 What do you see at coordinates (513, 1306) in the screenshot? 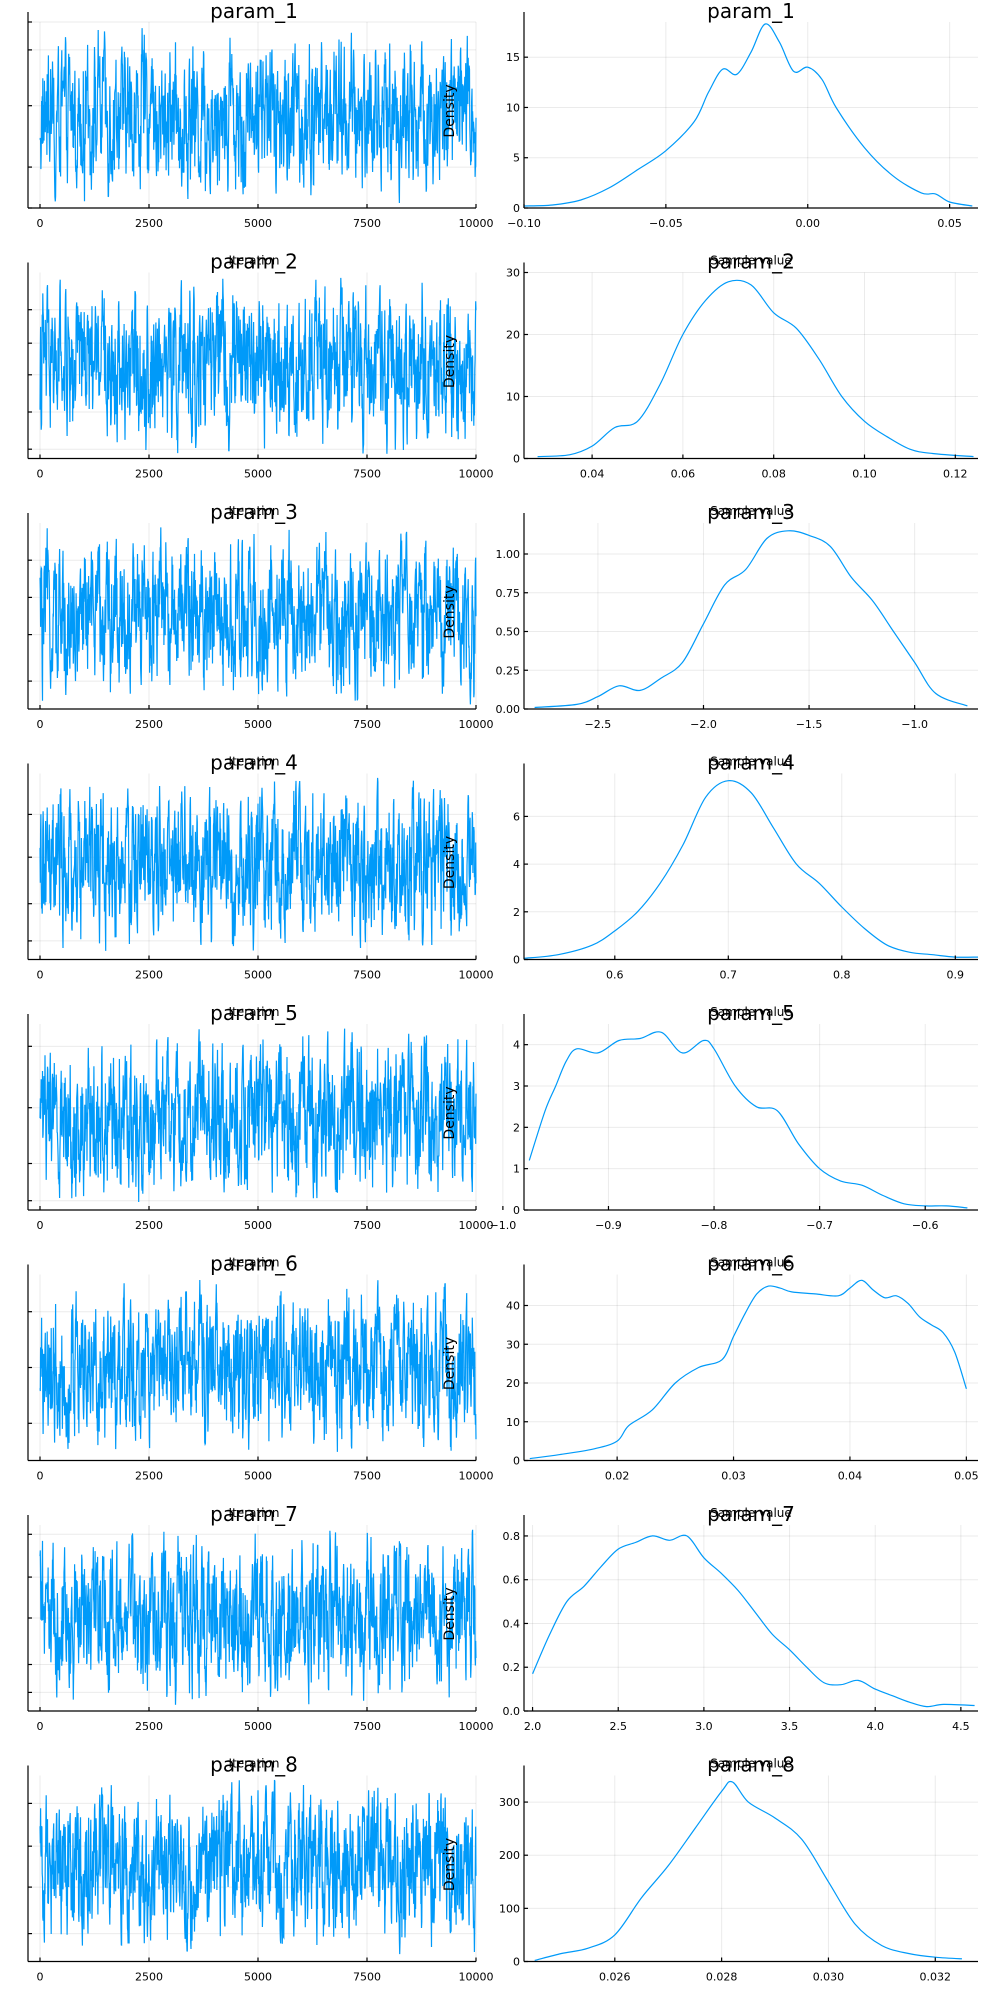
I see `density-y-tick-label: 40` at bounding box center [513, 1306].